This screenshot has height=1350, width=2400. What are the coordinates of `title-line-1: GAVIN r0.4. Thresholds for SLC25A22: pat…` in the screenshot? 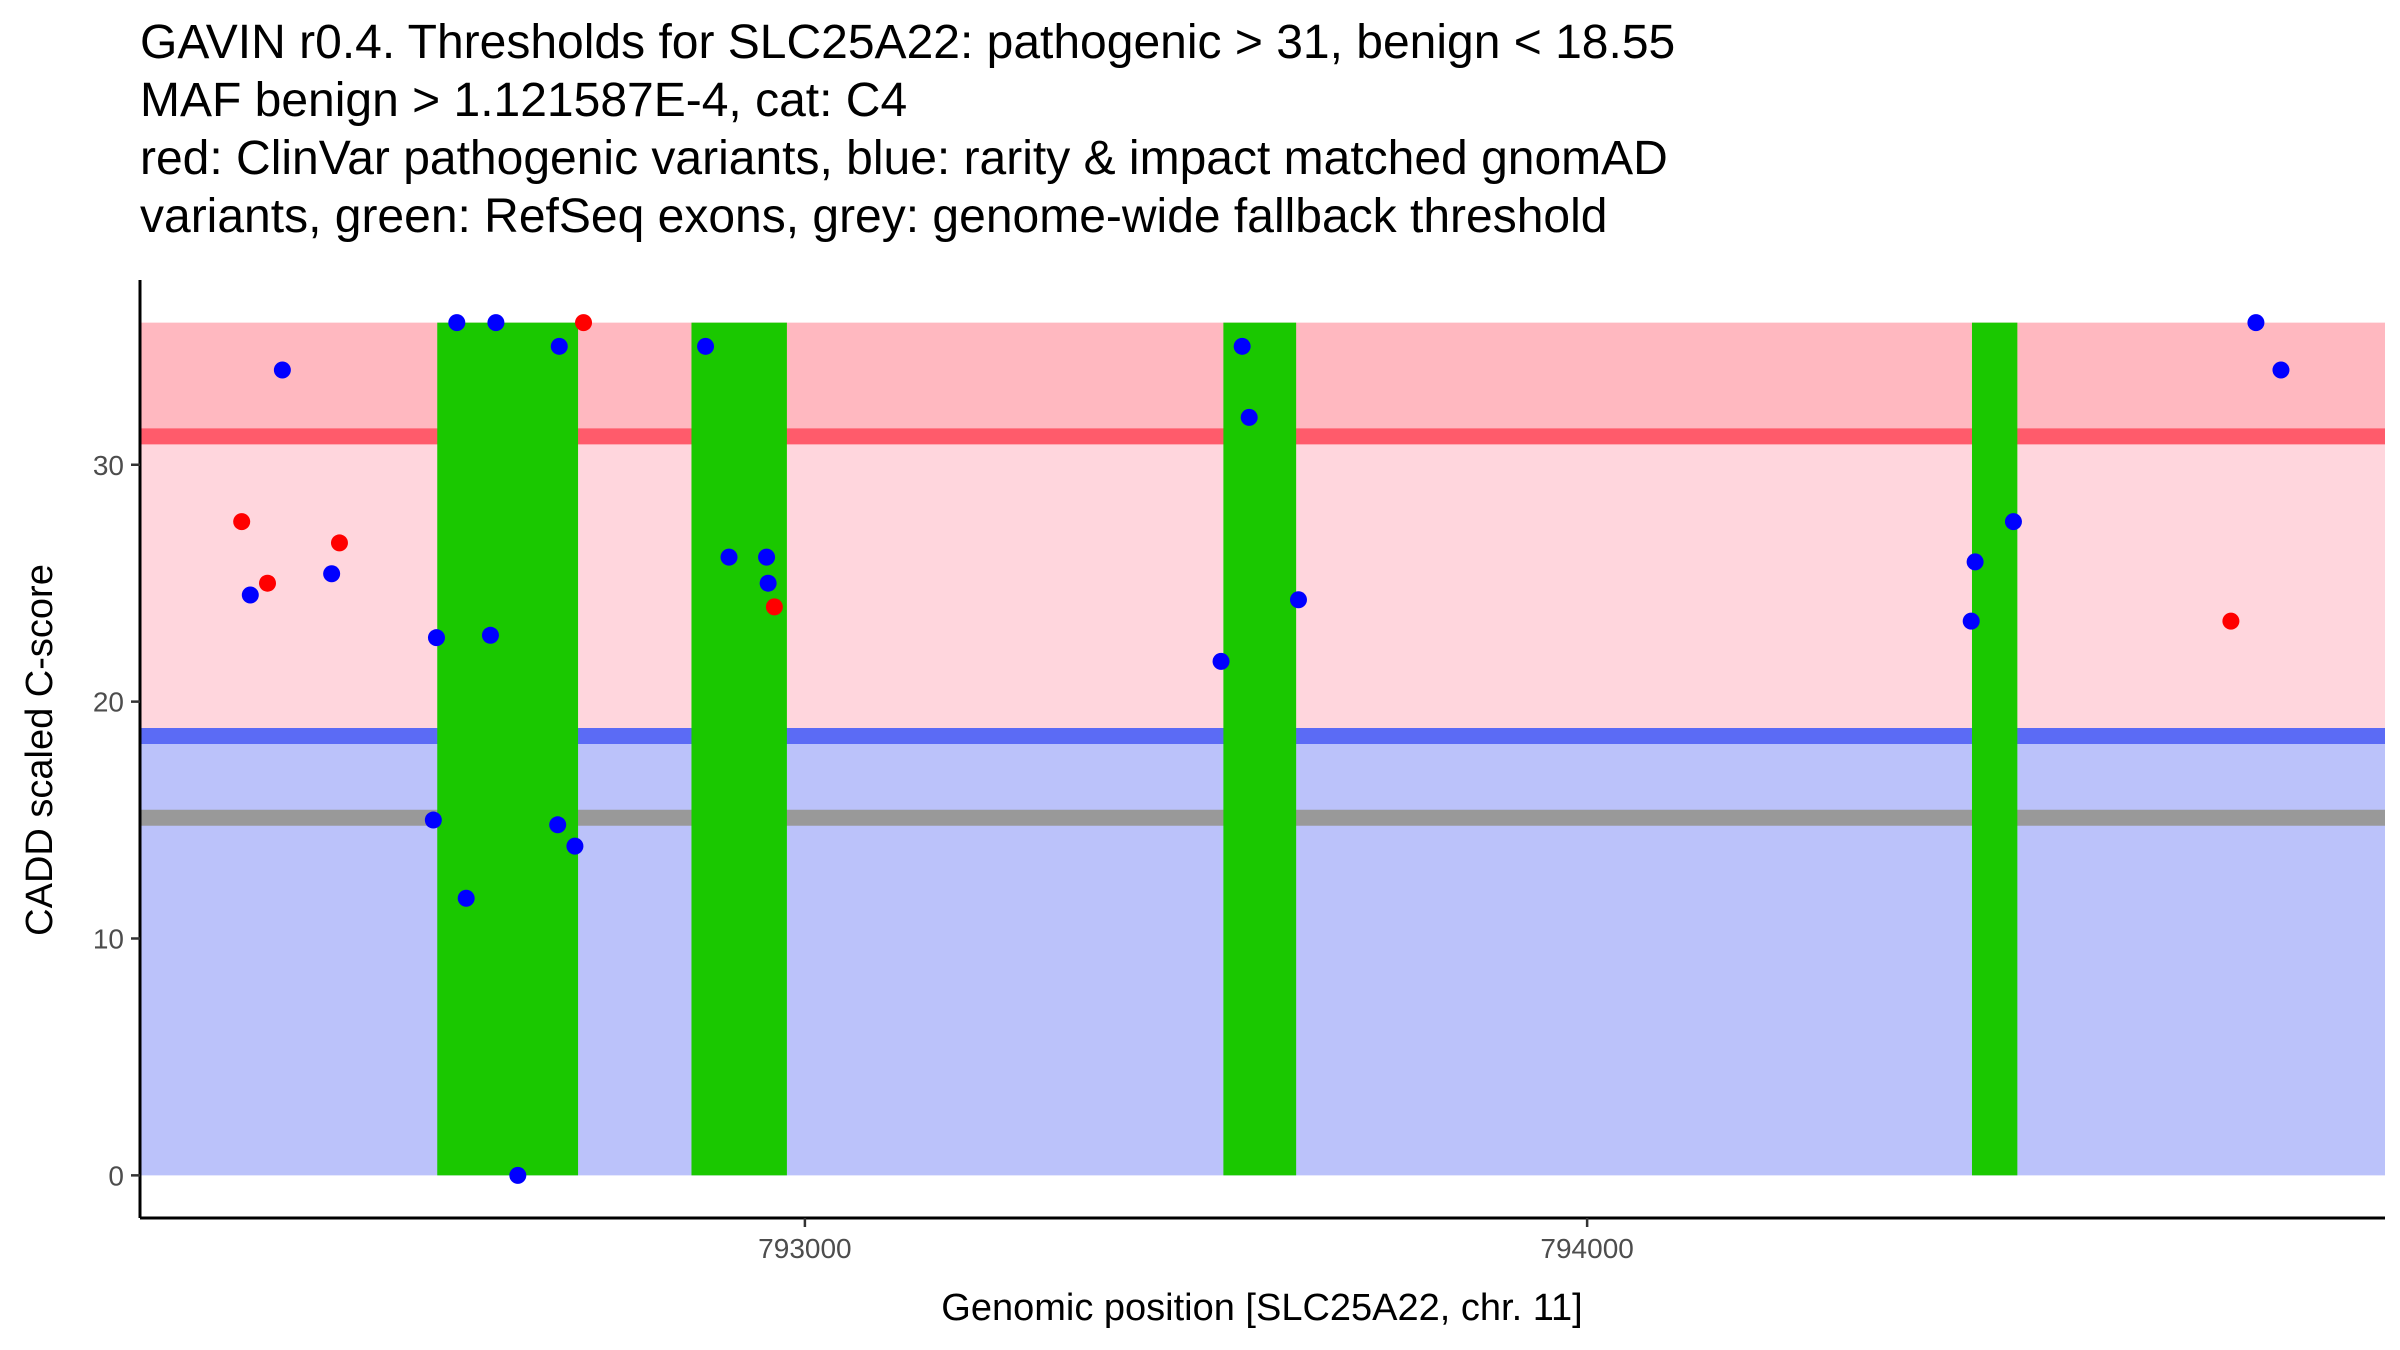 It's located at (908, 42).